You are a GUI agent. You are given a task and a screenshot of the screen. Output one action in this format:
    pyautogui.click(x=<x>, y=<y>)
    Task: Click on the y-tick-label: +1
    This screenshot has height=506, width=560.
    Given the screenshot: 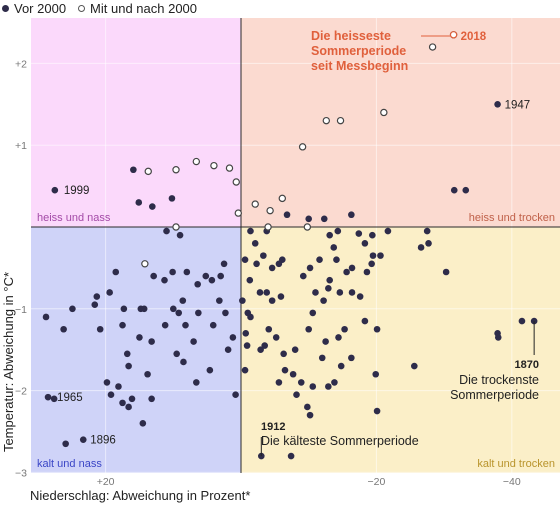 What is the action you would take?
    pyautogui.click(x=21, y=146)
    